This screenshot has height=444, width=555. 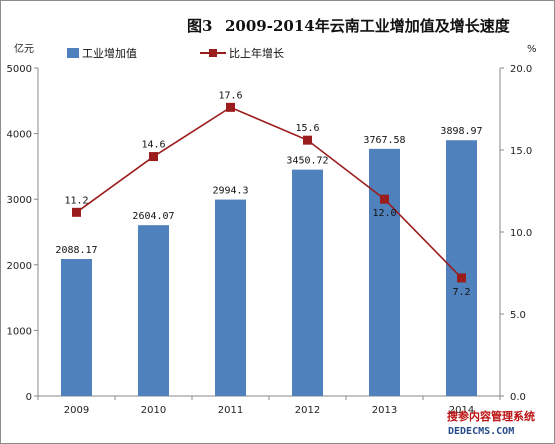 What do you see at coordinates (532, 49) in the screenshot?
I see `right-axis-unit: %` at bounding box center [532, 49].